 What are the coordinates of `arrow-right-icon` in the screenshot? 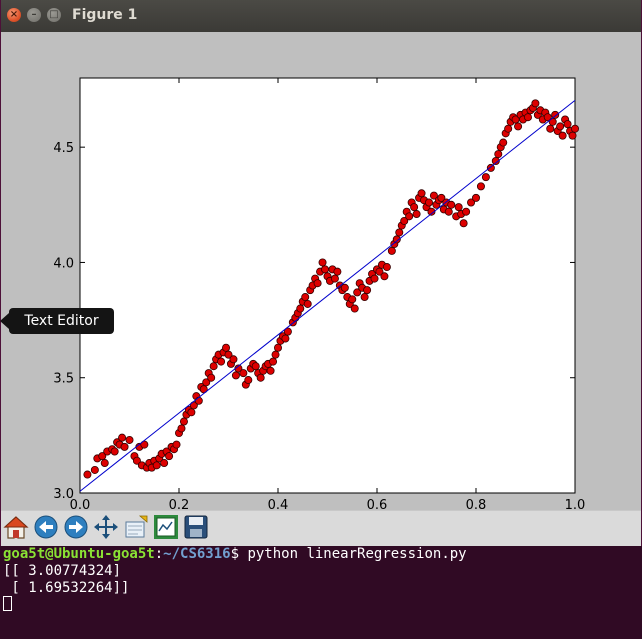 It's located at (76, 527).